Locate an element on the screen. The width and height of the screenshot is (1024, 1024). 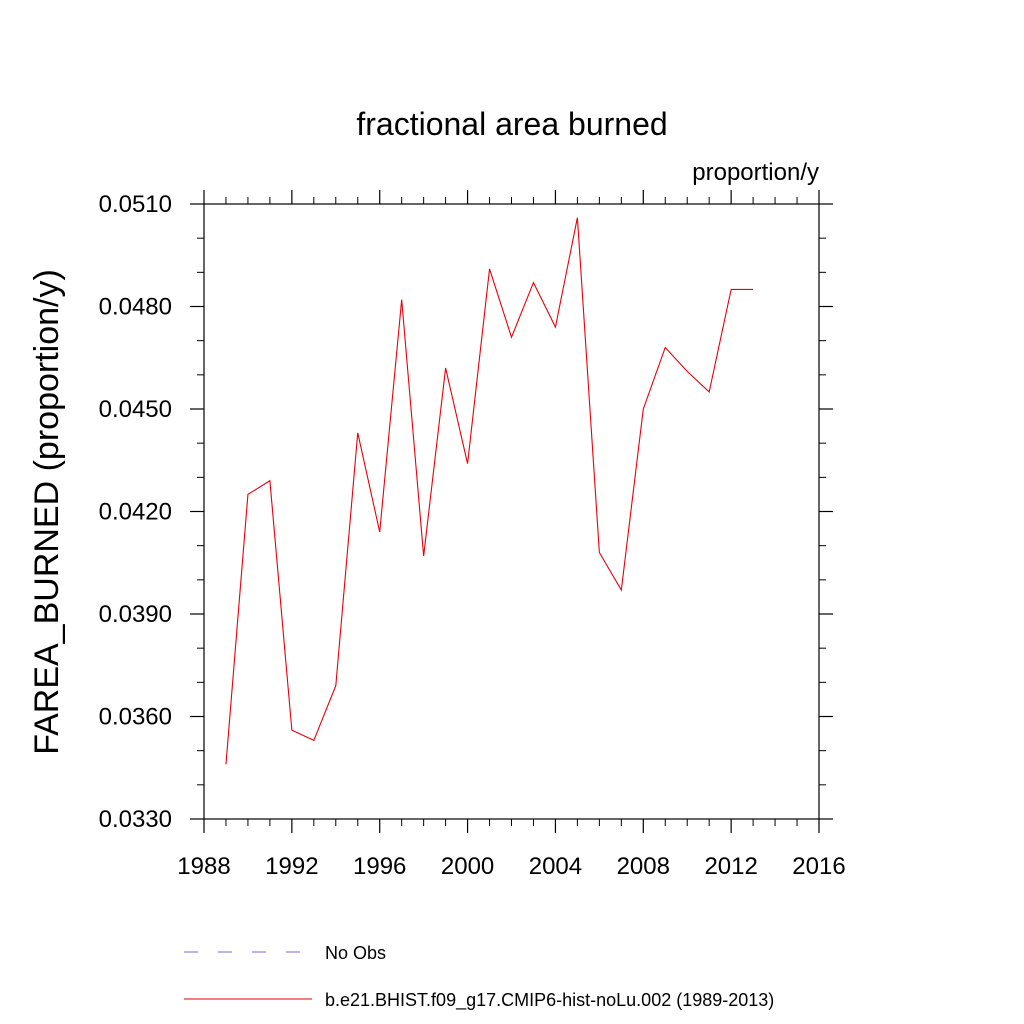
x-tick-label: 2004 is located at coordinates (555, 866).